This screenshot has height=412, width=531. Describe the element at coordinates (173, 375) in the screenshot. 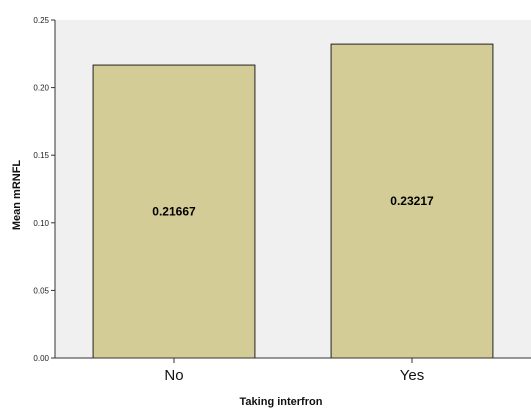

I see `x-category-label: No` at that location.